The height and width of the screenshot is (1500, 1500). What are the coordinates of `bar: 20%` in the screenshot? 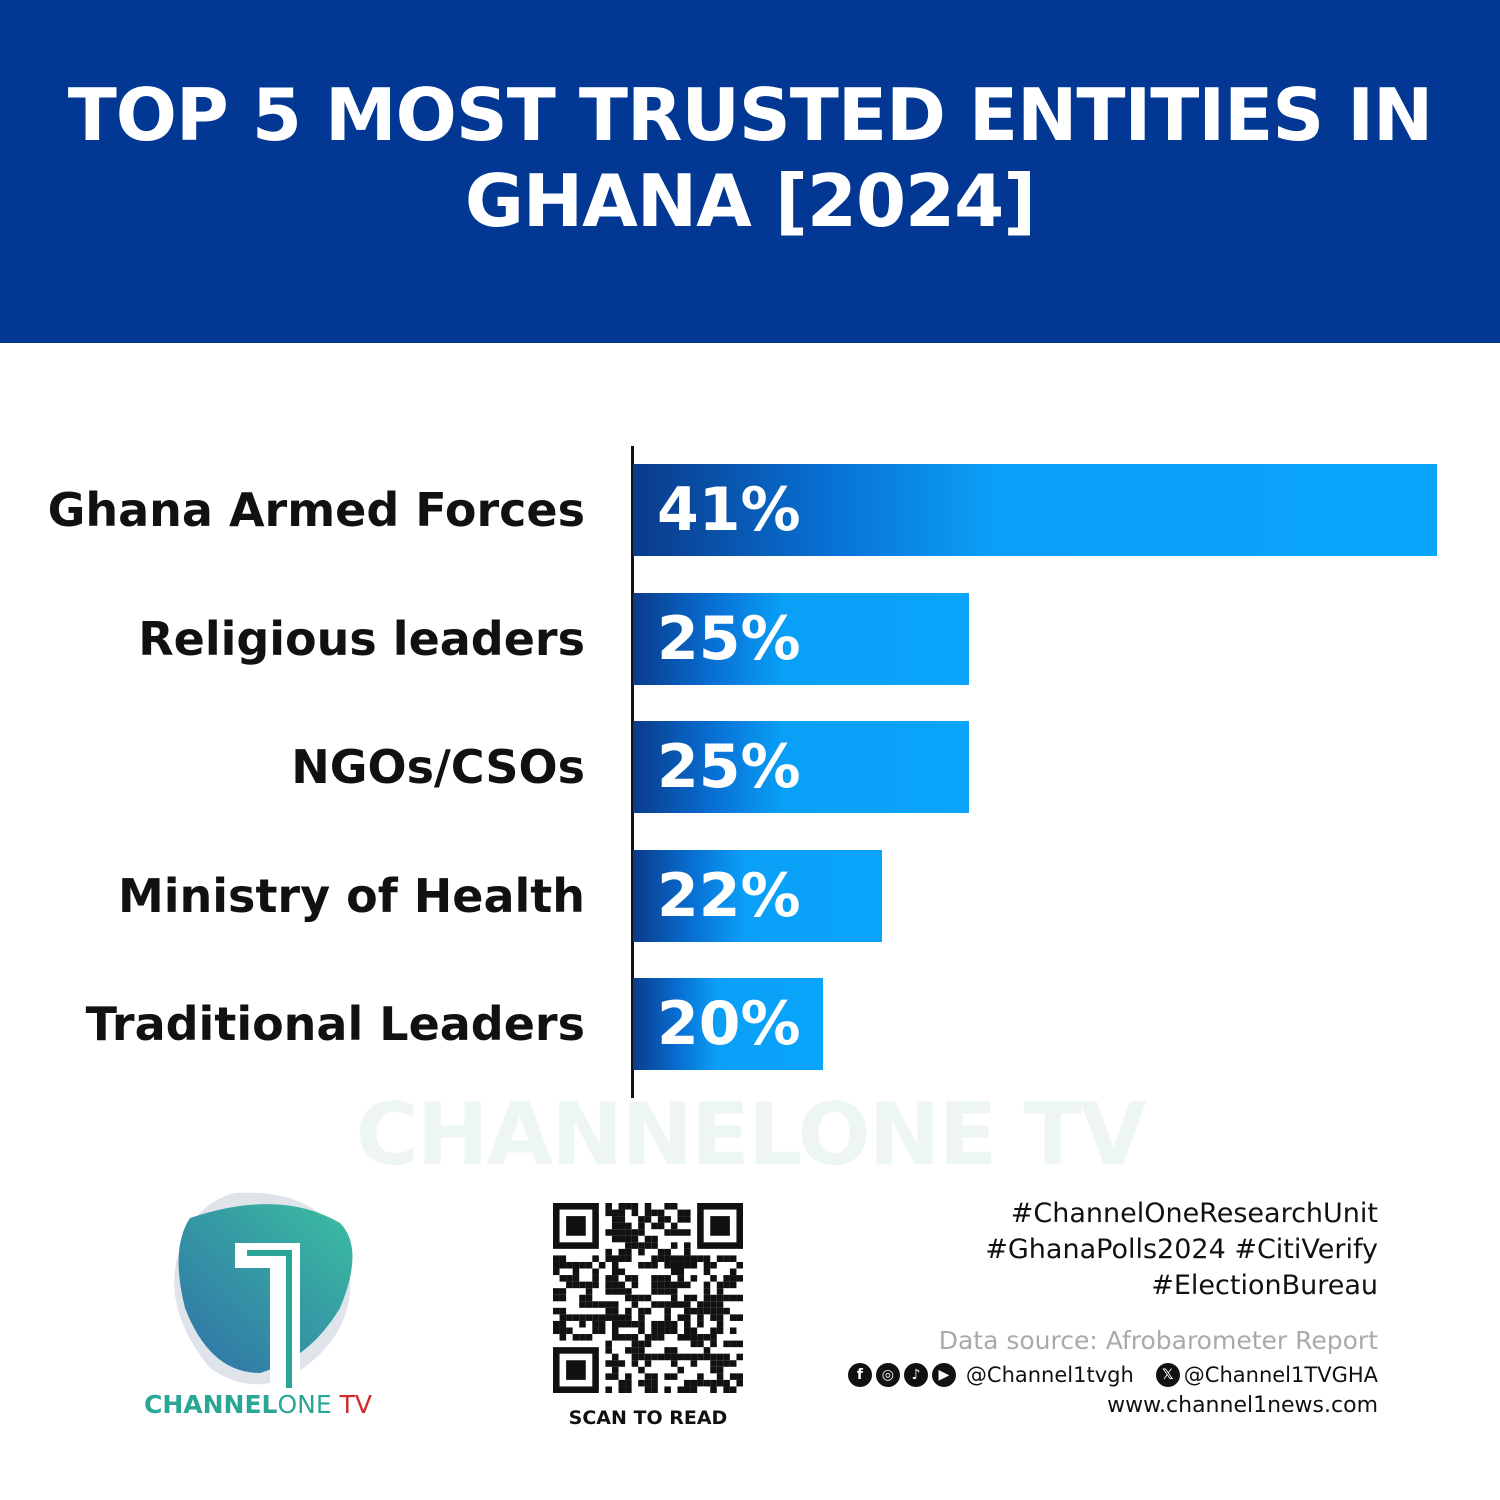 It's located at (728, 1024).